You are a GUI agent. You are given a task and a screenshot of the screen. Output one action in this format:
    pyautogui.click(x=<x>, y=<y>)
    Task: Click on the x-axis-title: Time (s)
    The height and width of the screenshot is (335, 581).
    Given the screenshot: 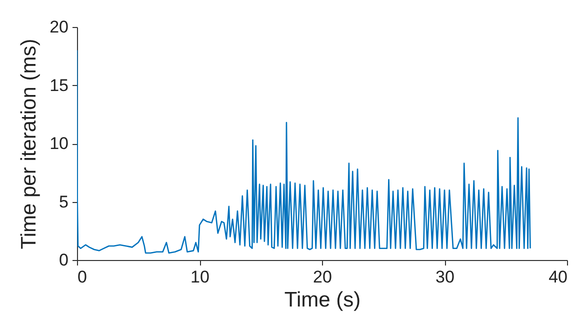 What is the action you would take?
    pyautogui.click(x=322, y=300)
    